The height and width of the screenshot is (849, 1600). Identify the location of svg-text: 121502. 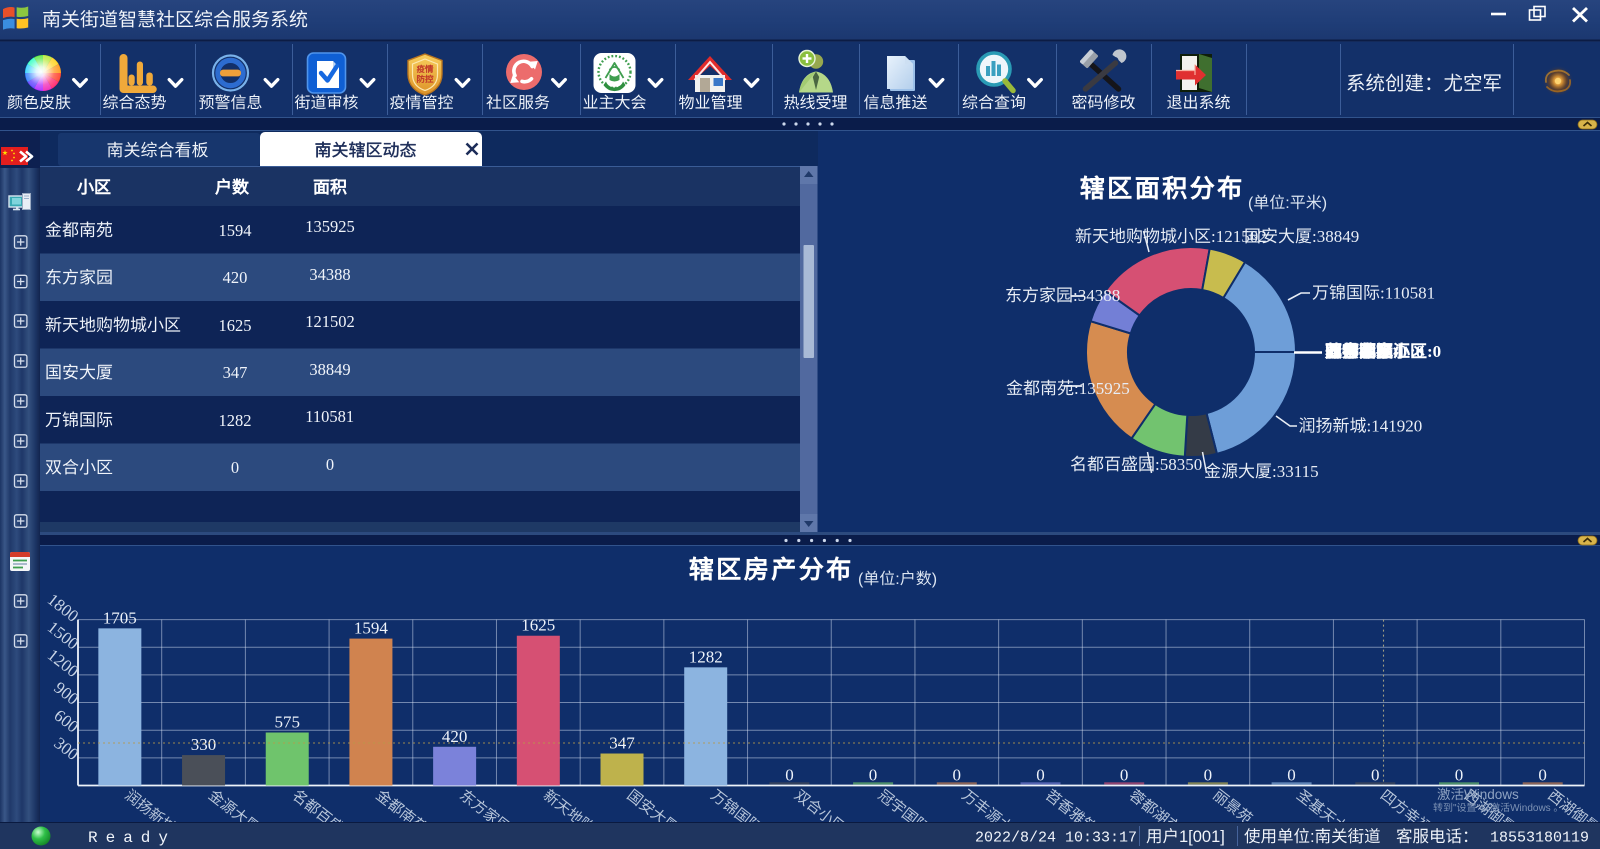
(330, 321).